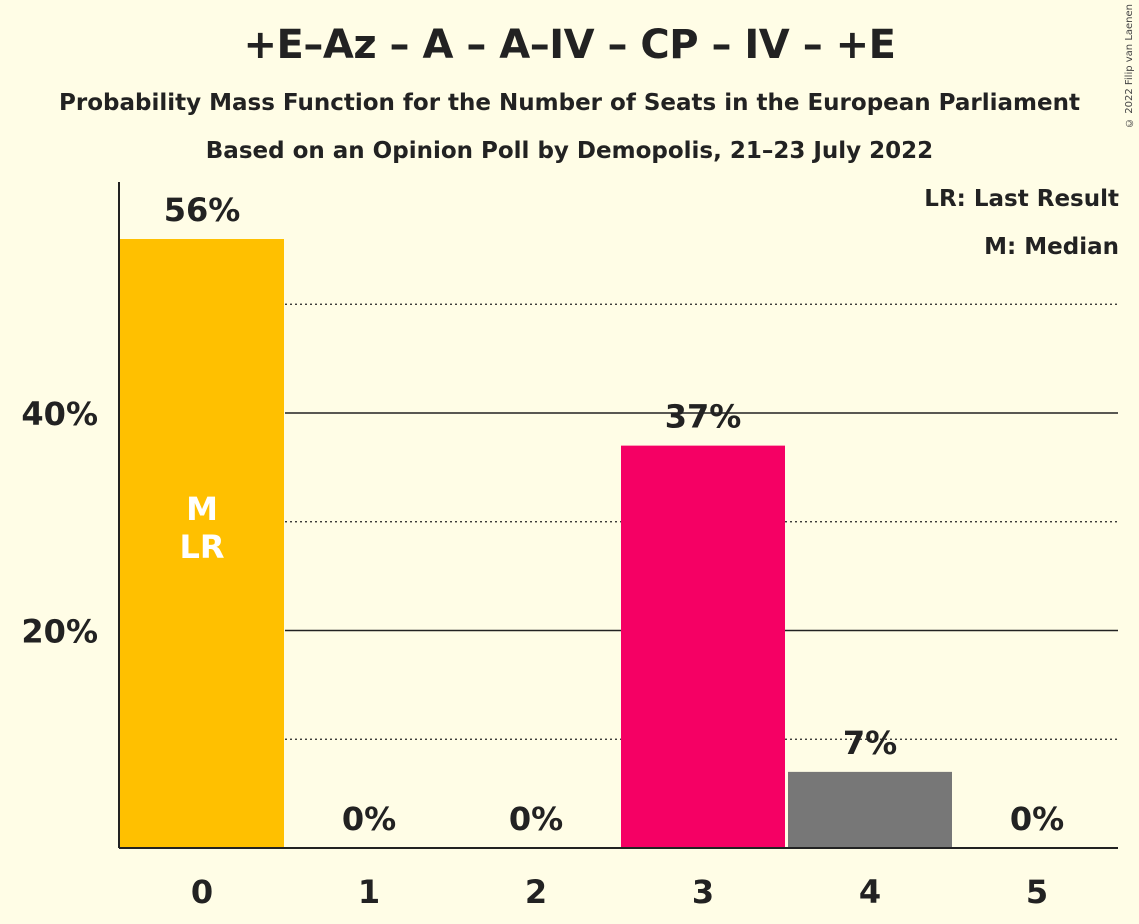 This screenshot has width=1139, height=924. What do you see at coordinates (569, 45) in the screenshot?
I see `chart-title: +E–Az – A – A–IV – CP – IV – +E` at bounding box center [569, 45].